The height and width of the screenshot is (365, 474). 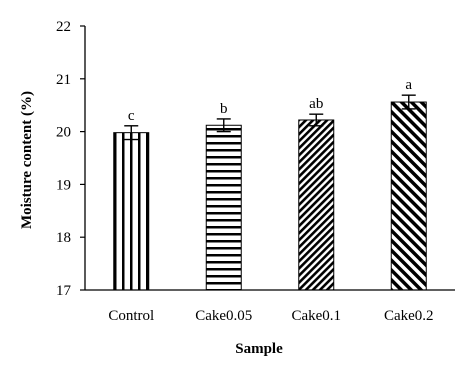 What do you see at coordinates (131, 211) in the screenshot?
I see `bar-control` at bounding box center [131, 211].